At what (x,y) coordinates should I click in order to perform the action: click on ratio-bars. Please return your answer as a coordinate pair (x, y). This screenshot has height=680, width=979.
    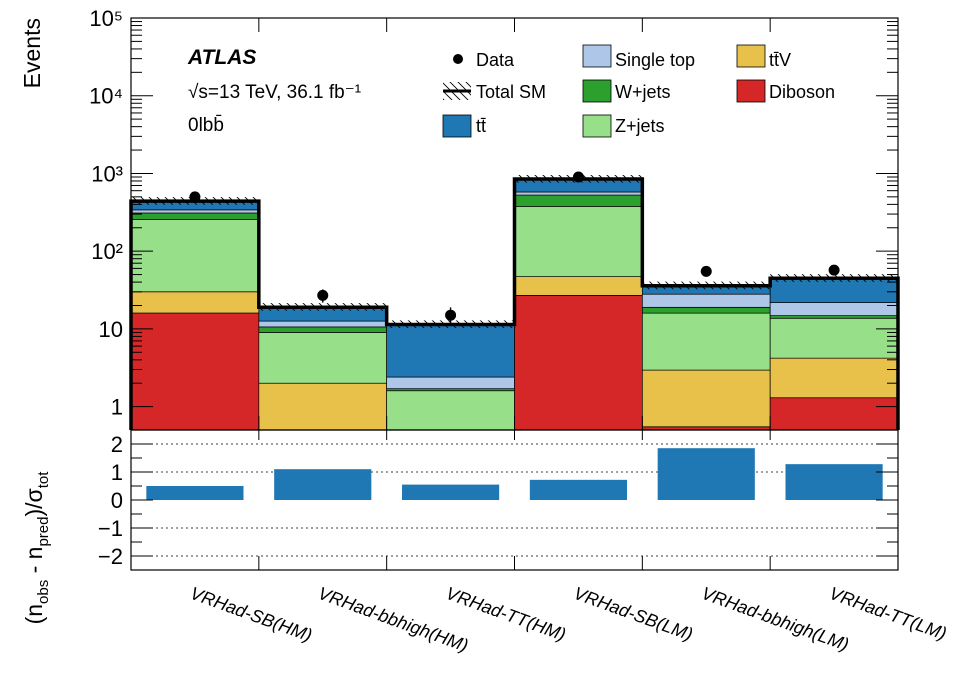
    Looking at the image, I should click on (514, 474).